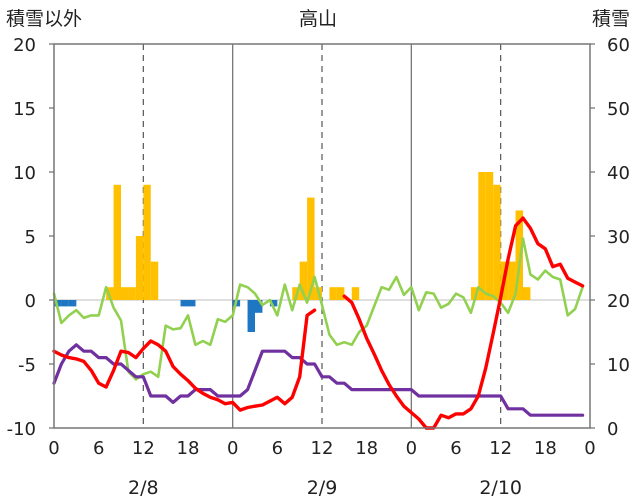  What do you see at coordinates (318, 380) in the screenshot?
I see `snow-depth-line` at bounding box center [318, 380].